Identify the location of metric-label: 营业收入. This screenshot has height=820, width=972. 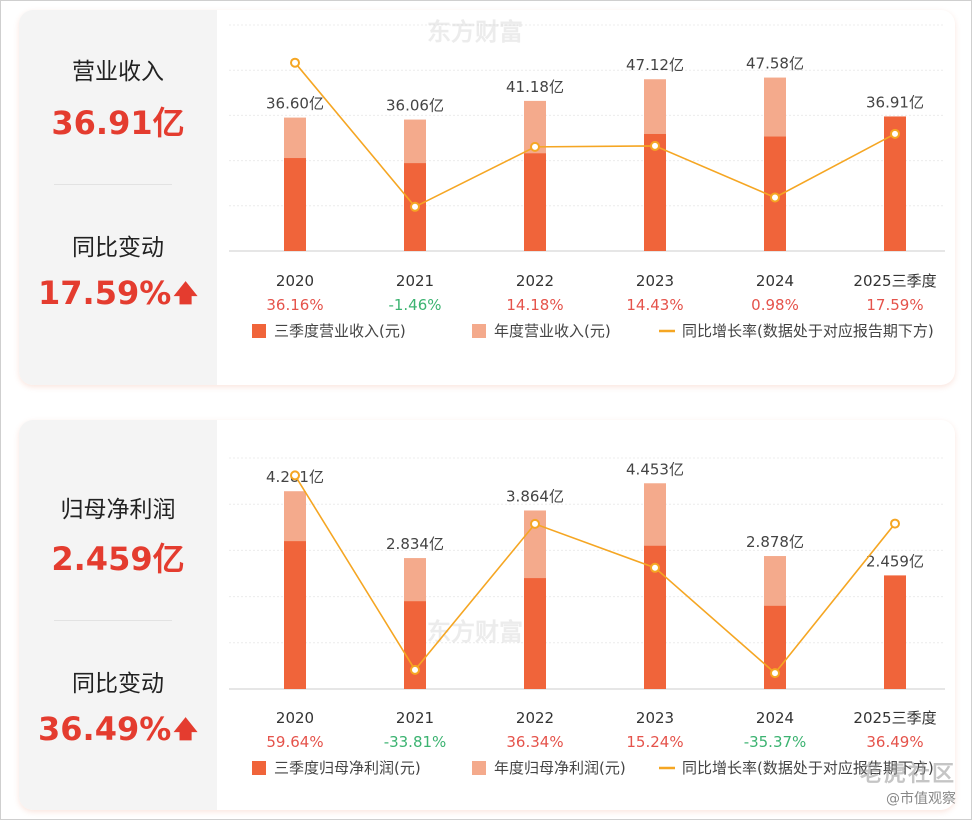
(118, 72).